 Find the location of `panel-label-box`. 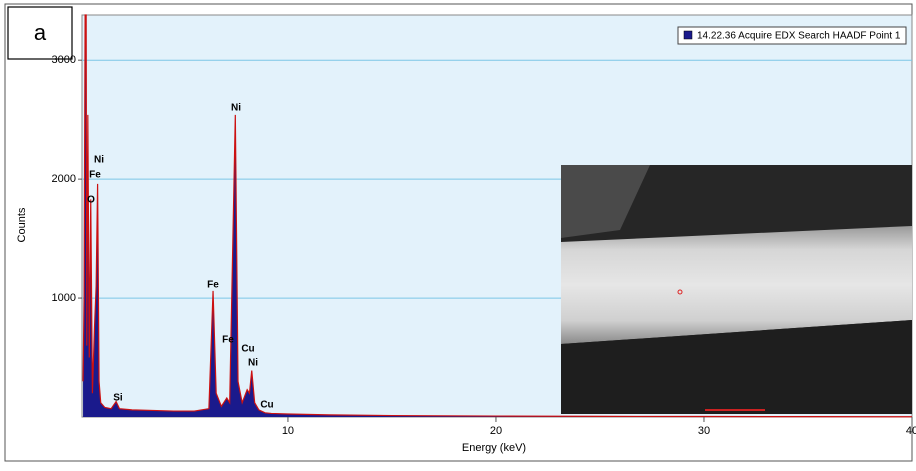

panel-label-box is located at coordinates (40, 33).